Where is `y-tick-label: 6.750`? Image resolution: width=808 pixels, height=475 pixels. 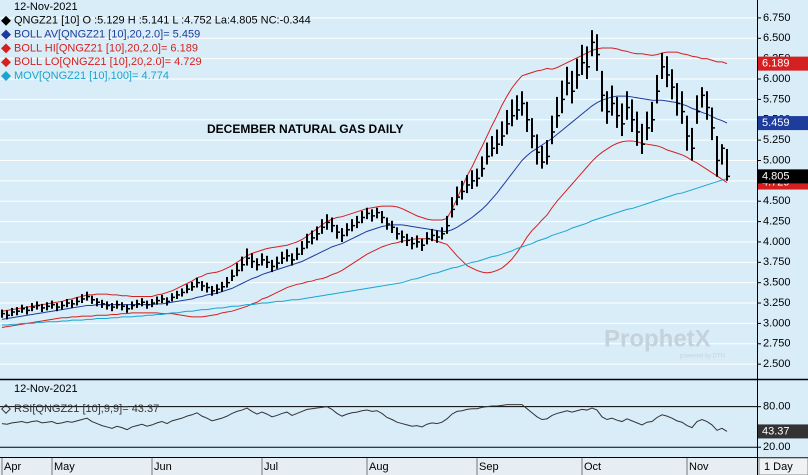
y-tick-label: 6.750 is located at coordinates (777, 18).